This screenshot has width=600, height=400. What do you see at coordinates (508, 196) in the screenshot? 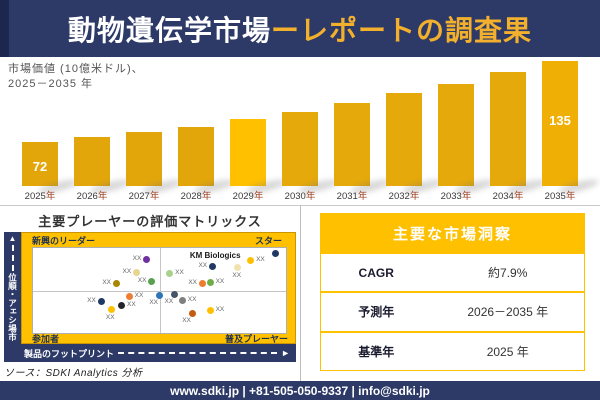
I see `x-axis-label: 2034年` at bounding box center [508, 196].